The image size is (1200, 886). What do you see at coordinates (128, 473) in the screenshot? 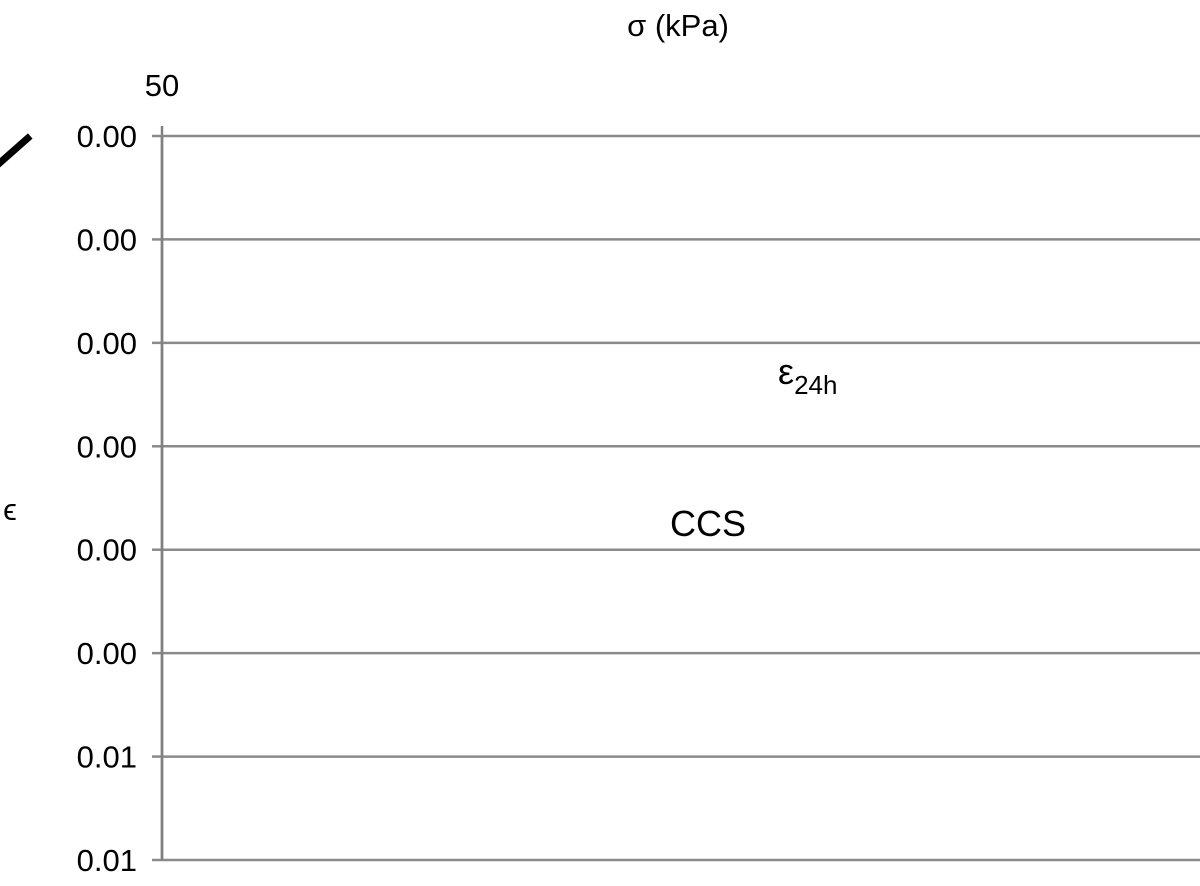
I see `axes: 0.000.000.000.000.000.000.010.0150500` at bounding box center [128, 473].